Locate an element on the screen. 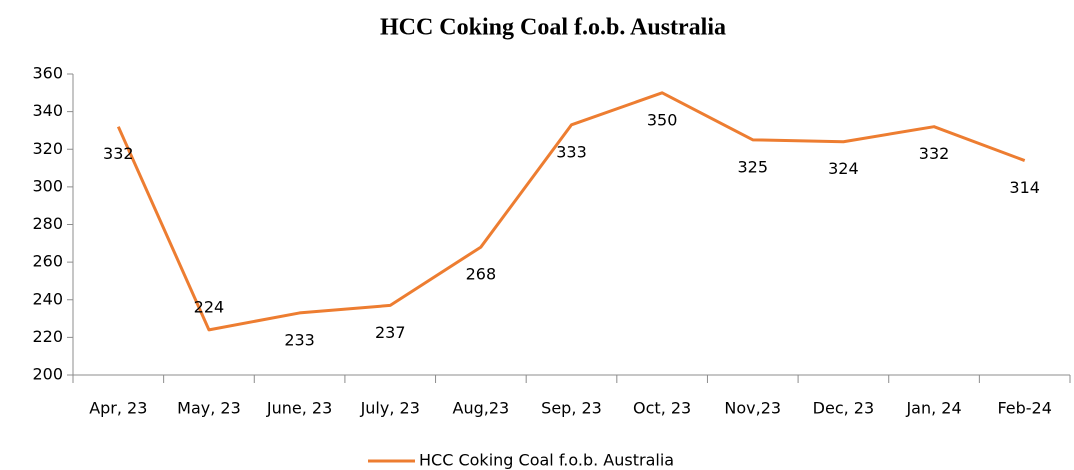  data-label: 324 is located at coordinates (843, 168).